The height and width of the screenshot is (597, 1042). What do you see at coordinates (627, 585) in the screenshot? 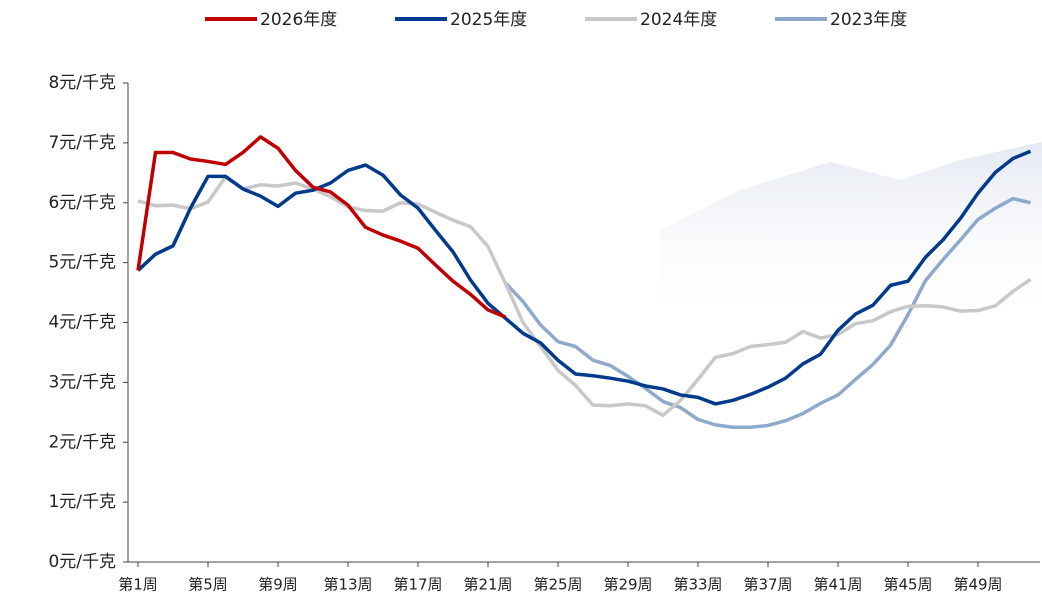
I see `x-tick-label: 第29周` at bounding box center [627, 585].